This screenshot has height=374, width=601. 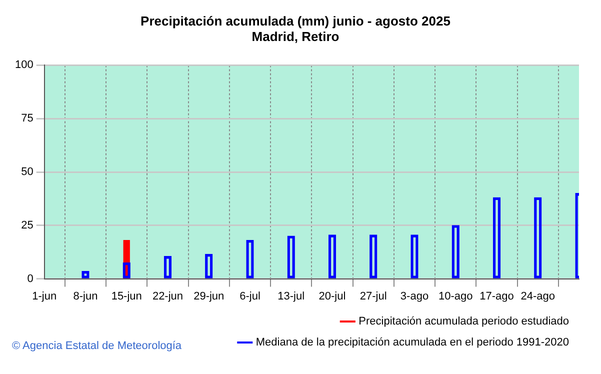 What do you see at coordinates (538, 296) in the screenshot?
I see `x-tick-label: 24-ago` at bounding box center [538, 296].